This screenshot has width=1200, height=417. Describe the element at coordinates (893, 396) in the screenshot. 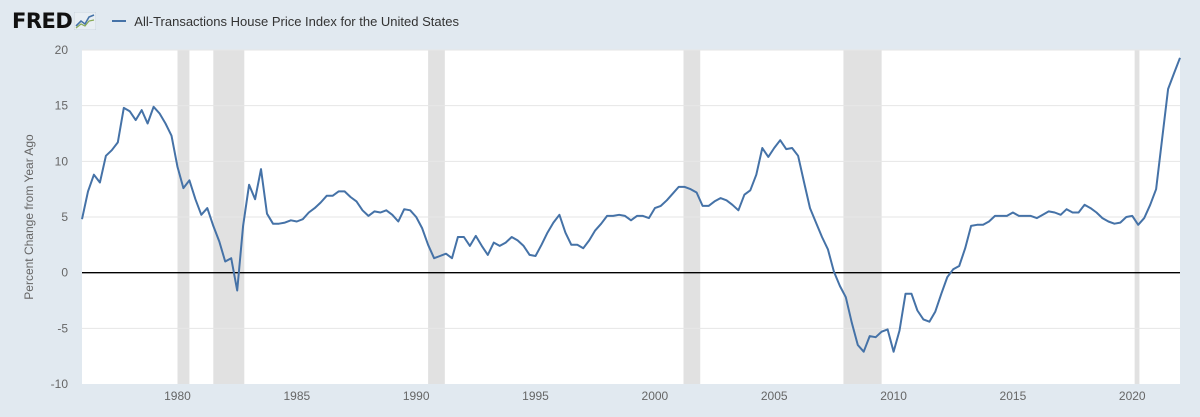

I see `x-tick-label: 2010` at that location.